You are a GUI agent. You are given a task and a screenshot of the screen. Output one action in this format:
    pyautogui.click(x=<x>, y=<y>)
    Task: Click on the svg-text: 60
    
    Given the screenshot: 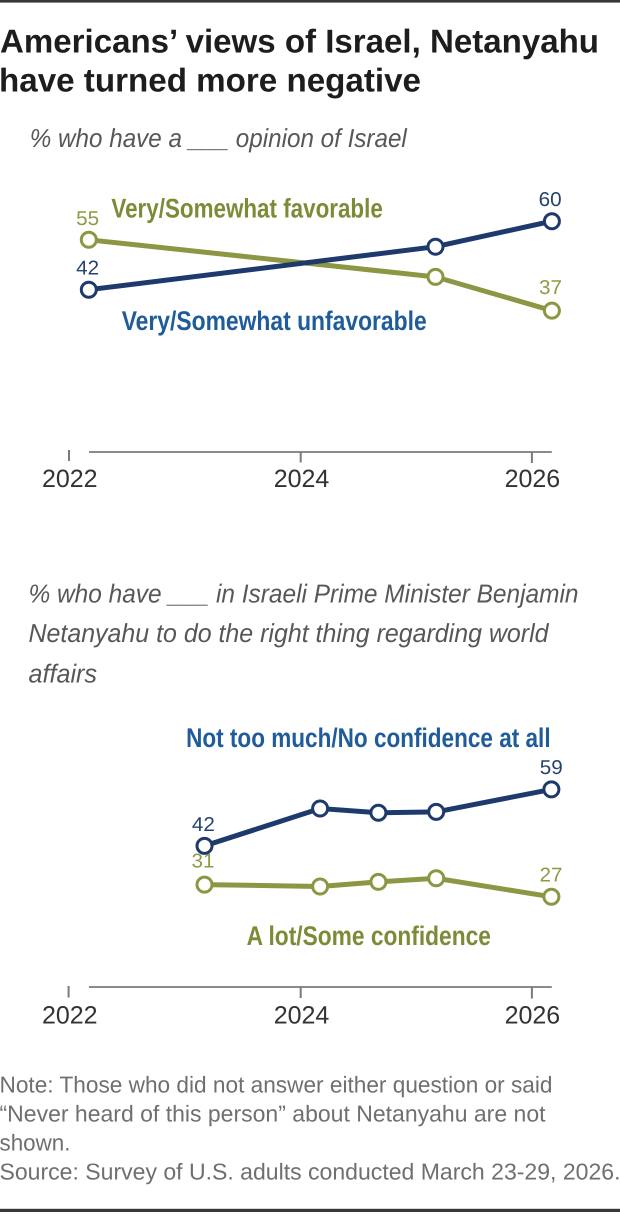 What is the action you would take?
    pyautogui.click(x=550, y=200)
    